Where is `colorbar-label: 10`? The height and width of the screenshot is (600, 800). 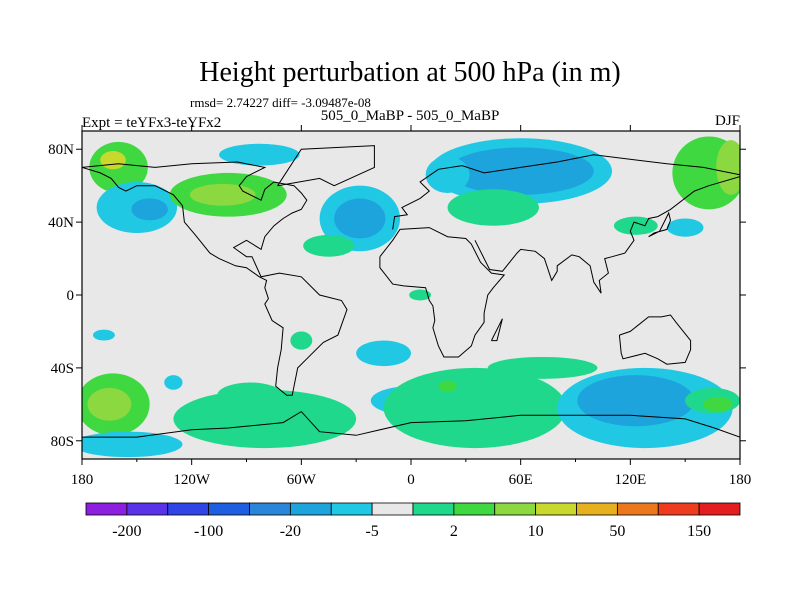 colorbar-label: 10 is located at coordinates (536, 531).